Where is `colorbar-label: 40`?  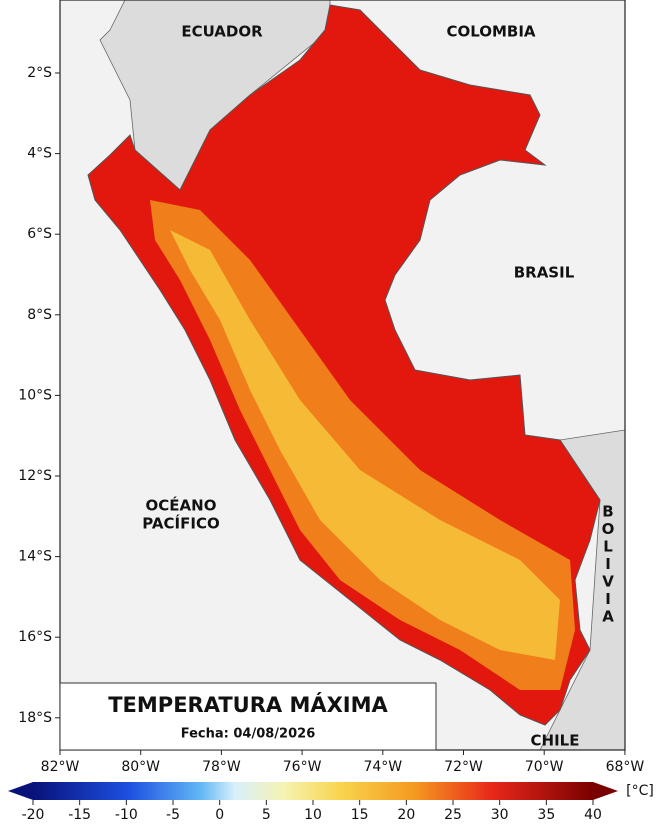
colorbar-label: 40 is located at coordinates (593, 815).